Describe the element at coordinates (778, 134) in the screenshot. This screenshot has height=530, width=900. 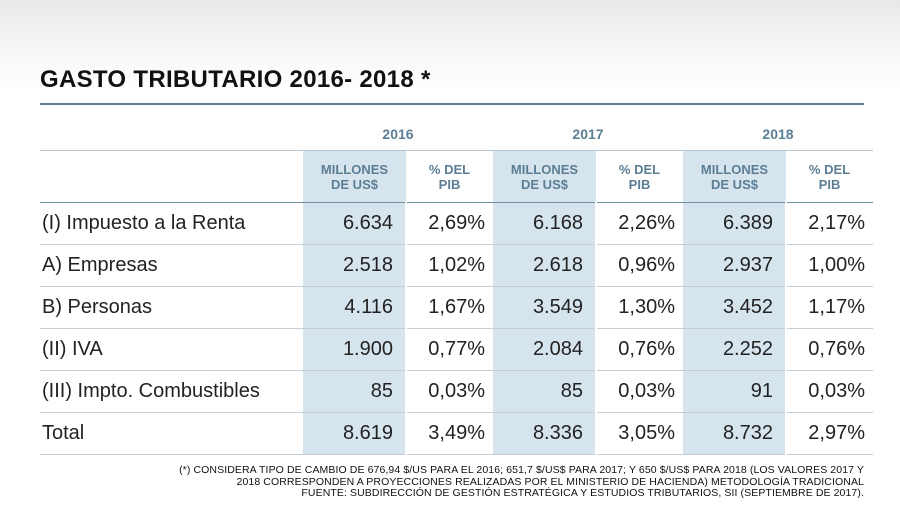
I see `year-header-2018: 2018` at that location.